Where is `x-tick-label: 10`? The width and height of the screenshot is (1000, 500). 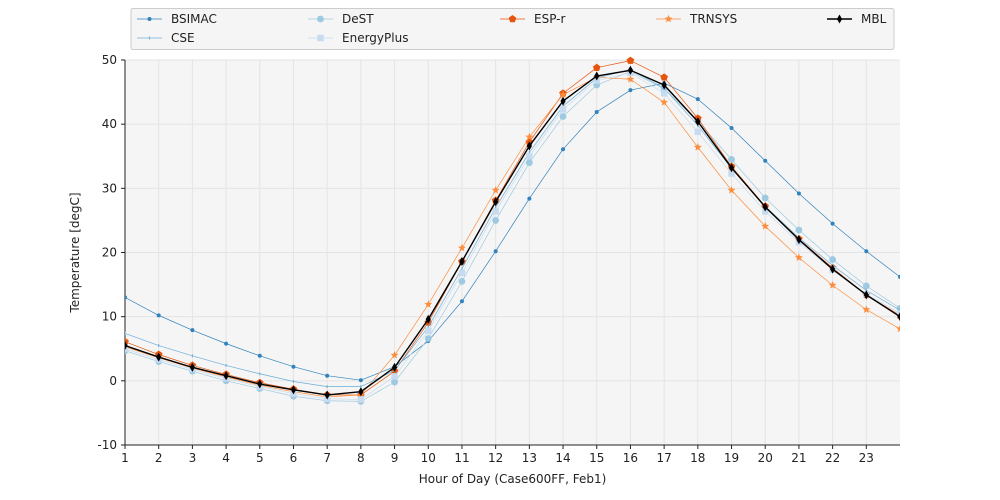
x-tick-label: 10 is located at coordinates (428, 458).